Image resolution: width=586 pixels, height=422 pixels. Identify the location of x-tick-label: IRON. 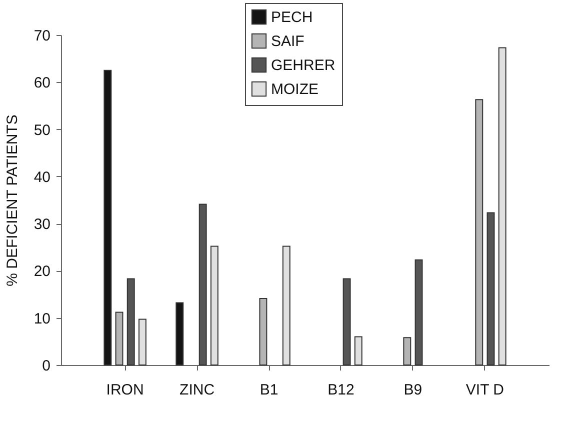
(125, 390).